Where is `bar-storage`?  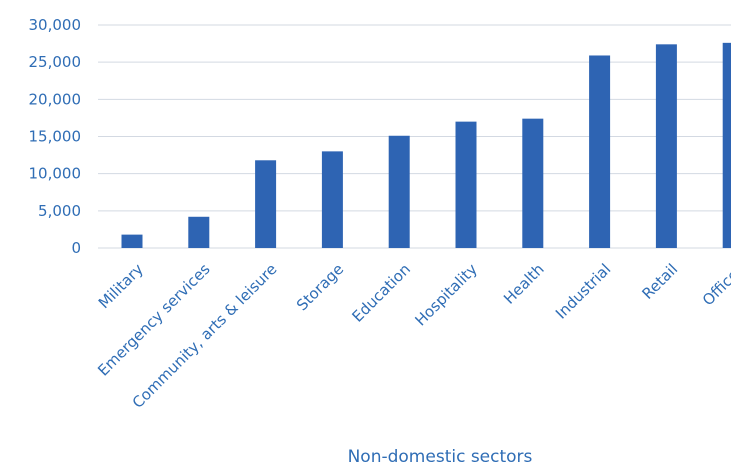
bar-storage is located at coordinates (332, 199).